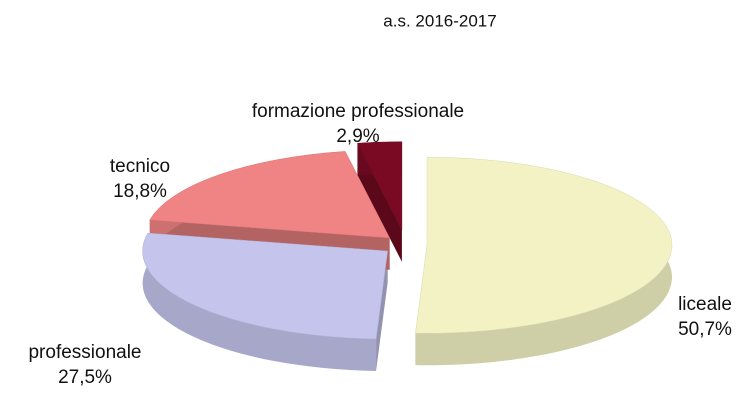  I want to click on slice-value-label: 18,8%, so click(140, 191).